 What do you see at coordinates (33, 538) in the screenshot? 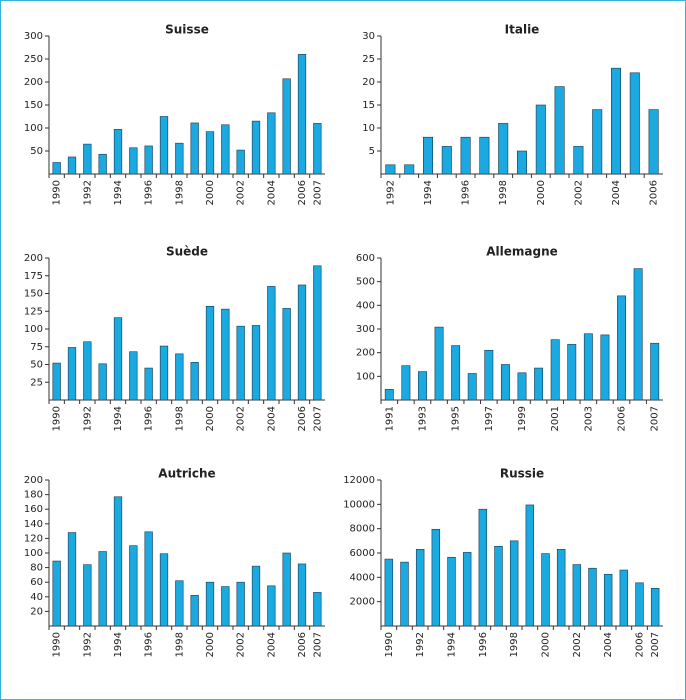
I see `y-tick-label: 120` at bounding box center [33, 538].